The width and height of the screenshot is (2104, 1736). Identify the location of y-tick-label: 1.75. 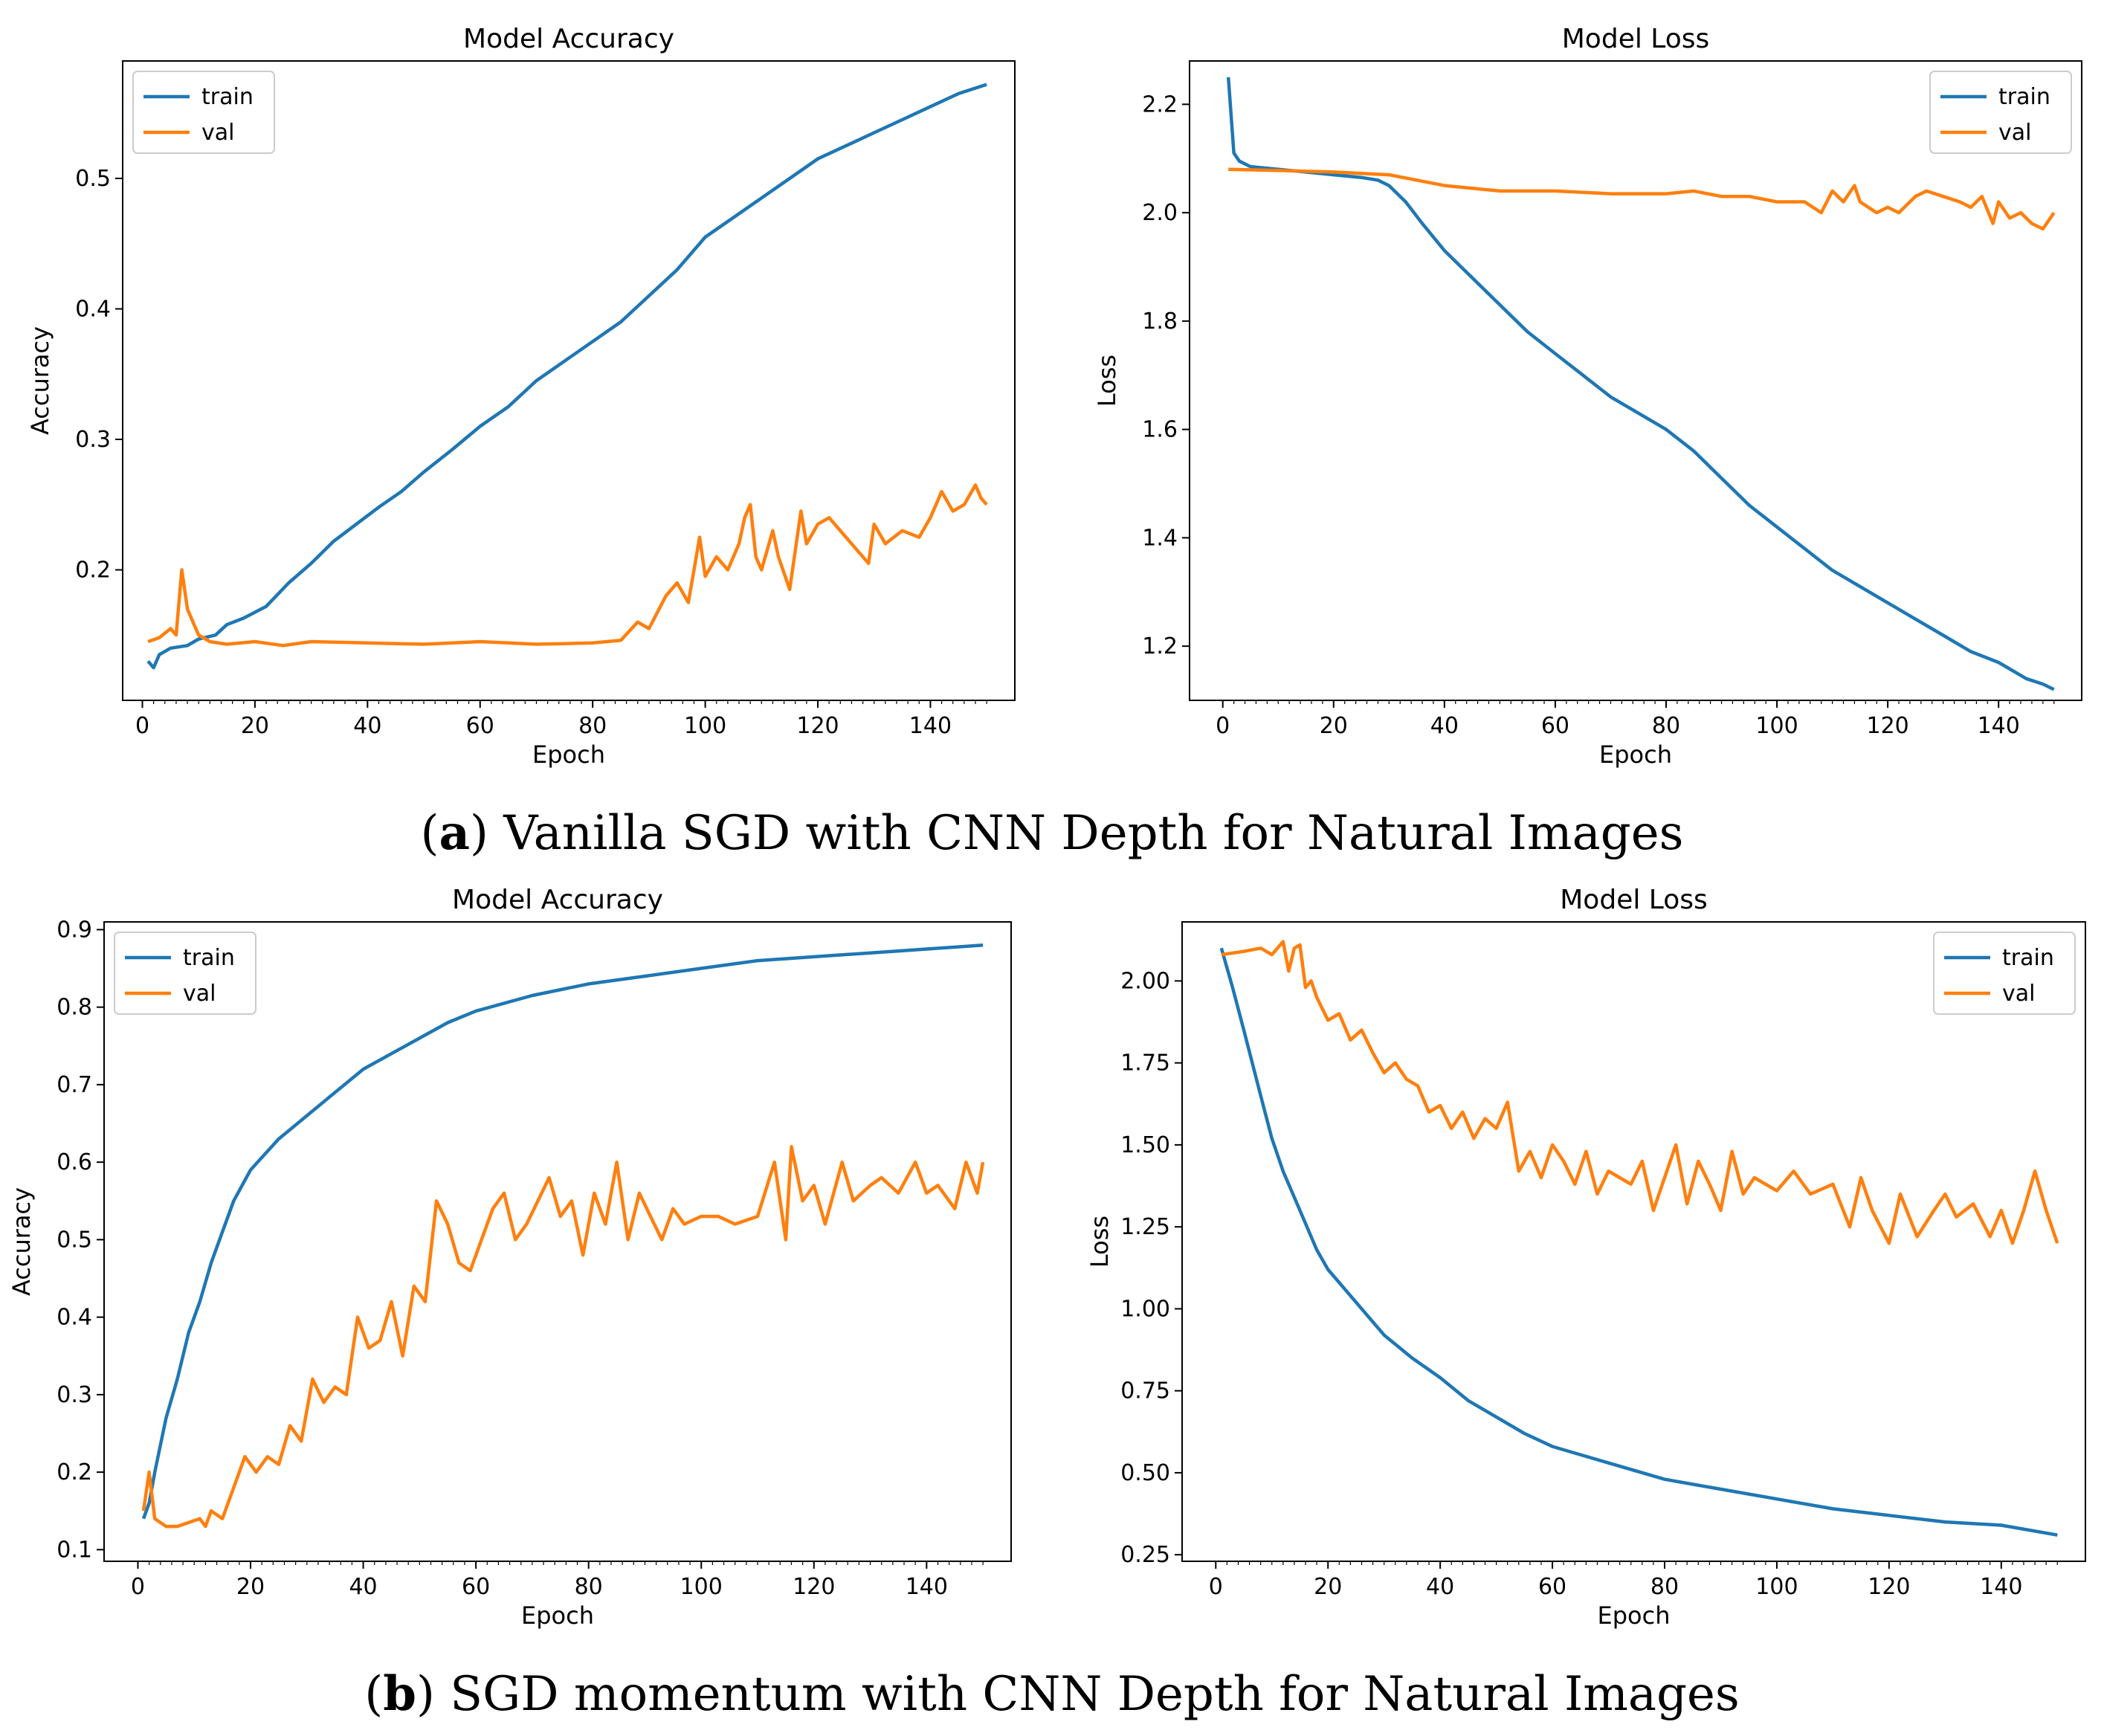
(1145, 1064).